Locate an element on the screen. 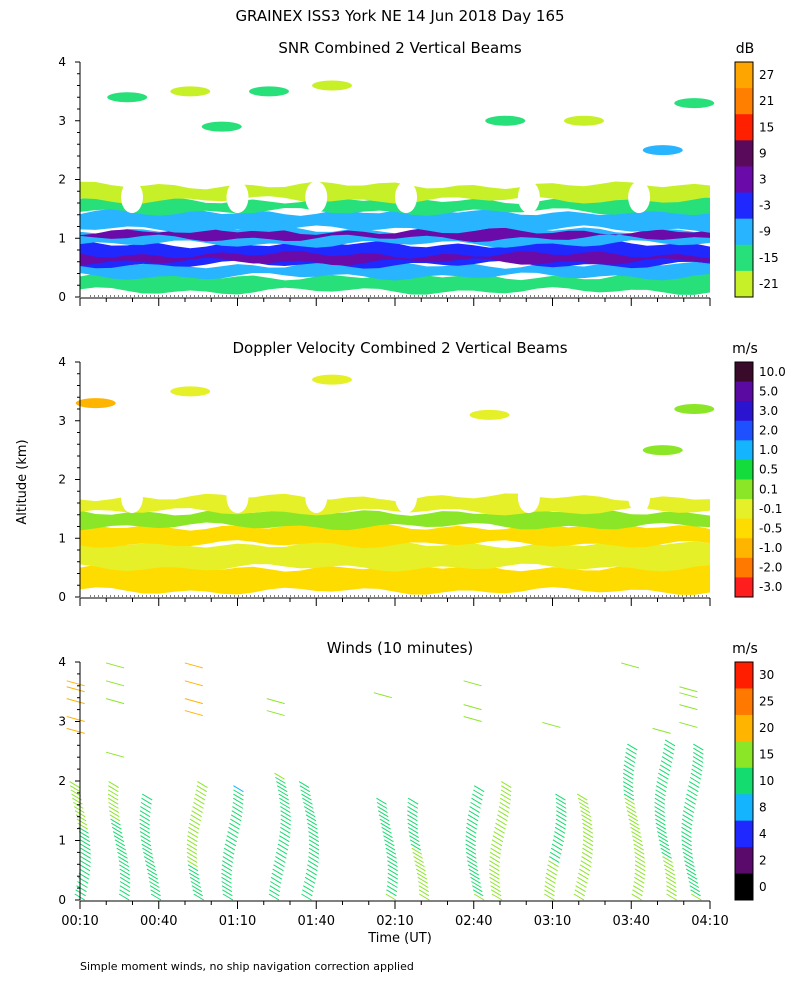 The width and height of the screenshot is (800, 1000). time-tick-label: 04:10 is located at coordinates (709, 921).